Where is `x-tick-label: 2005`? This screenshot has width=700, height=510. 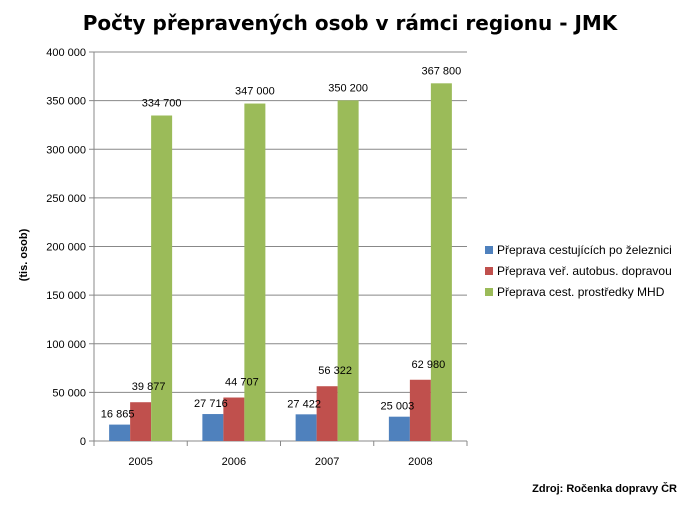
x-tick-label: 2005 is located at coordinates (140, 462).